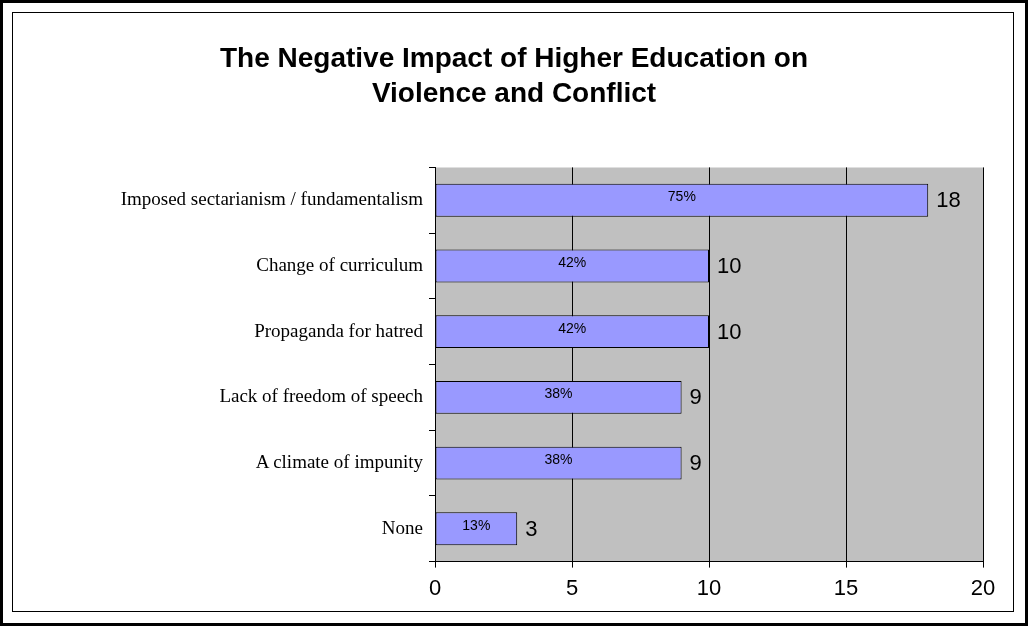 This screenshot has height=626, width=1028. Describe the element at coordinates (531, 528) in the screenshot. I see `data-label: 3` at that location.